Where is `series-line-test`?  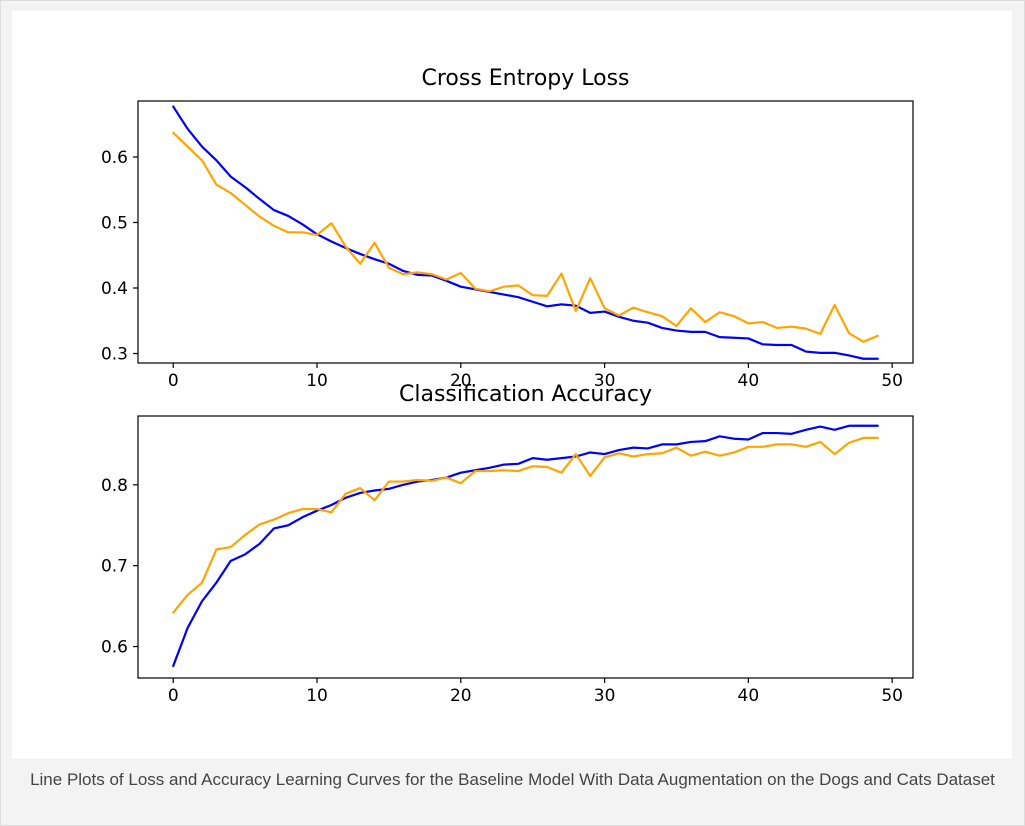
series-line-test is located at coordinates (525, 525).